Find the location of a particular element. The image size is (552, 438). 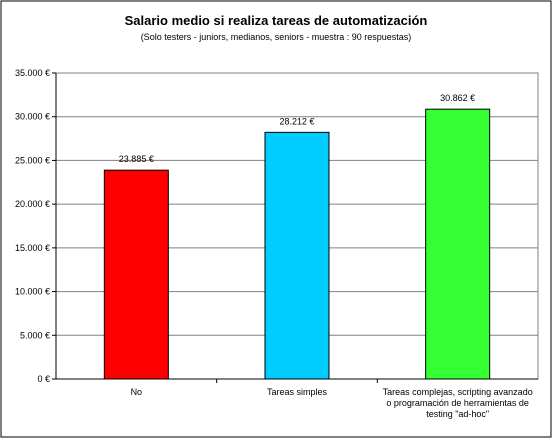

y-tick-label: 25.000 € is located at coordinates (32, 160).